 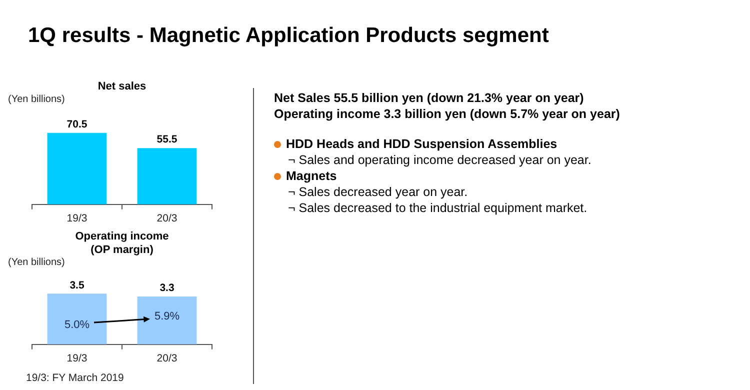 What do you see at coordinates (122, 86) in the screenshot?
I see `chart-title: Net sales` at bounding box center [122, 86].